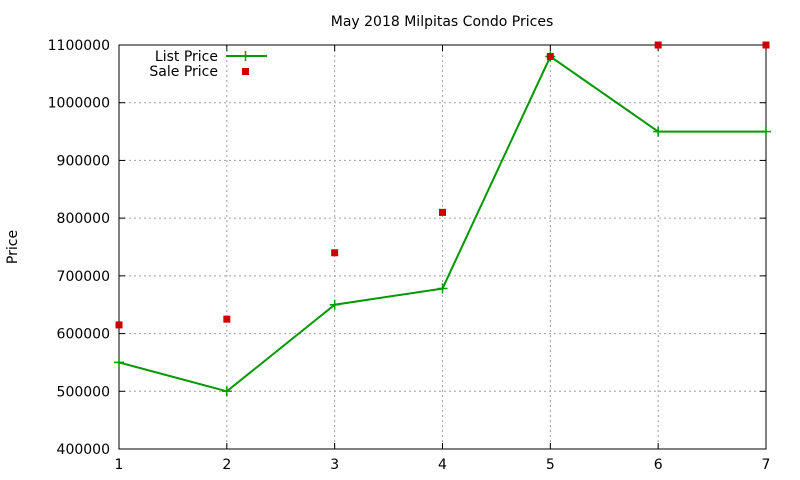 The height and width of the screenshot is (480, 800). Describe the element at coordinates (13, 247) in the screenshot. I see `y-axis-label: Price` at that location.